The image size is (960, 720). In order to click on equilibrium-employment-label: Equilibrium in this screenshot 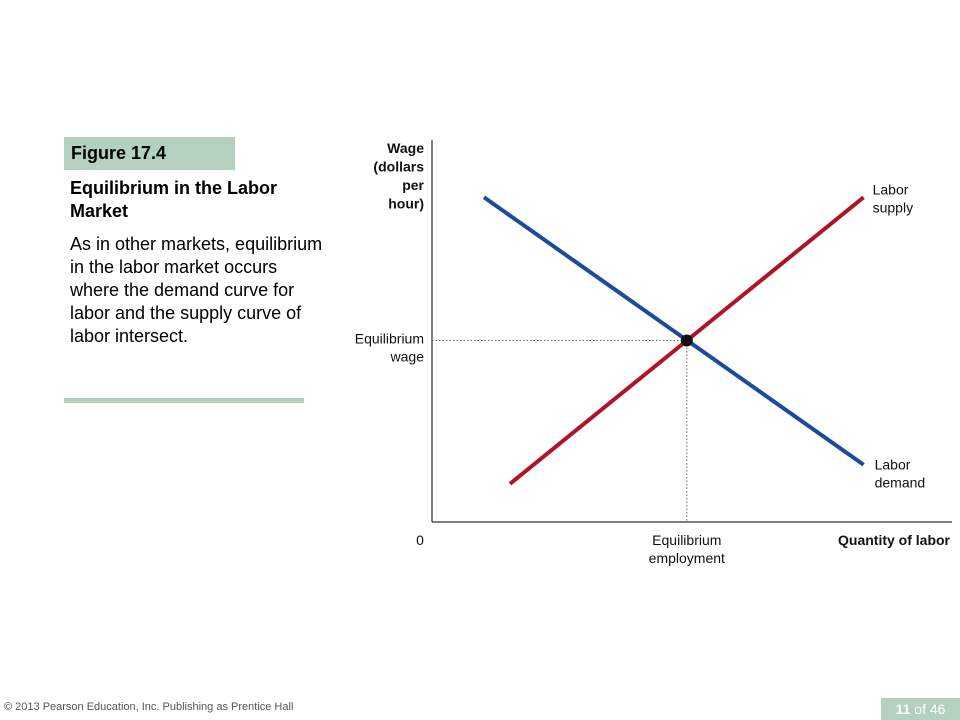, I will do `click(686, 540)`.